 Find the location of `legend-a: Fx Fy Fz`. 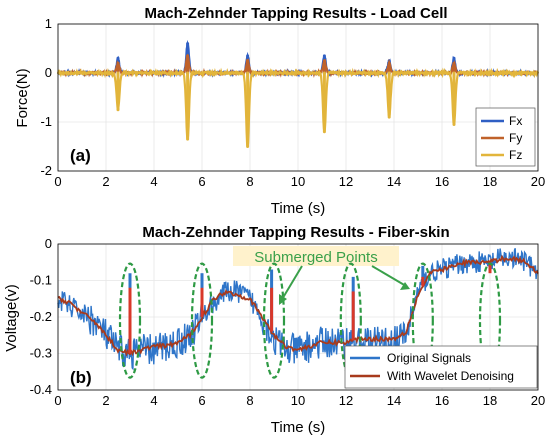

legend-a: Fx Fy Fz is located at coordinates (505, 137).